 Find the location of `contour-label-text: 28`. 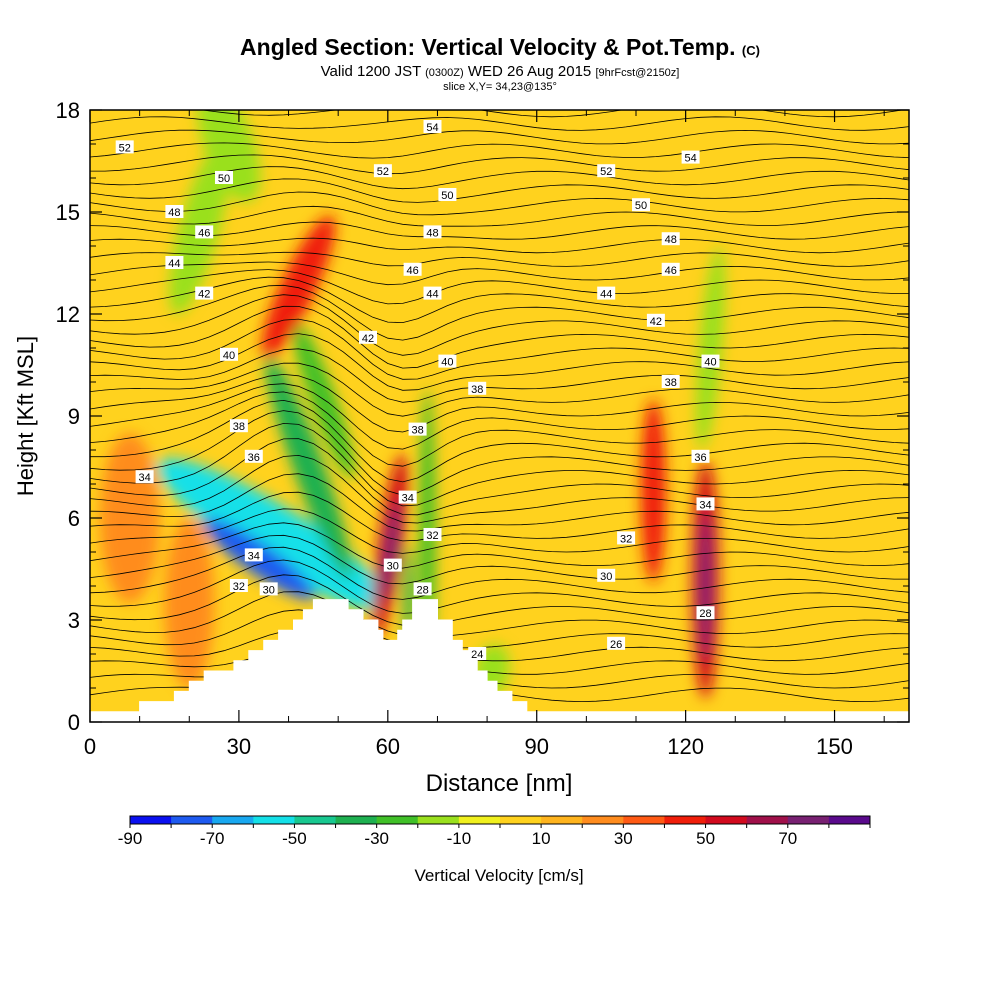

contour-label-text: 28 is located at coordinates (705, 614).